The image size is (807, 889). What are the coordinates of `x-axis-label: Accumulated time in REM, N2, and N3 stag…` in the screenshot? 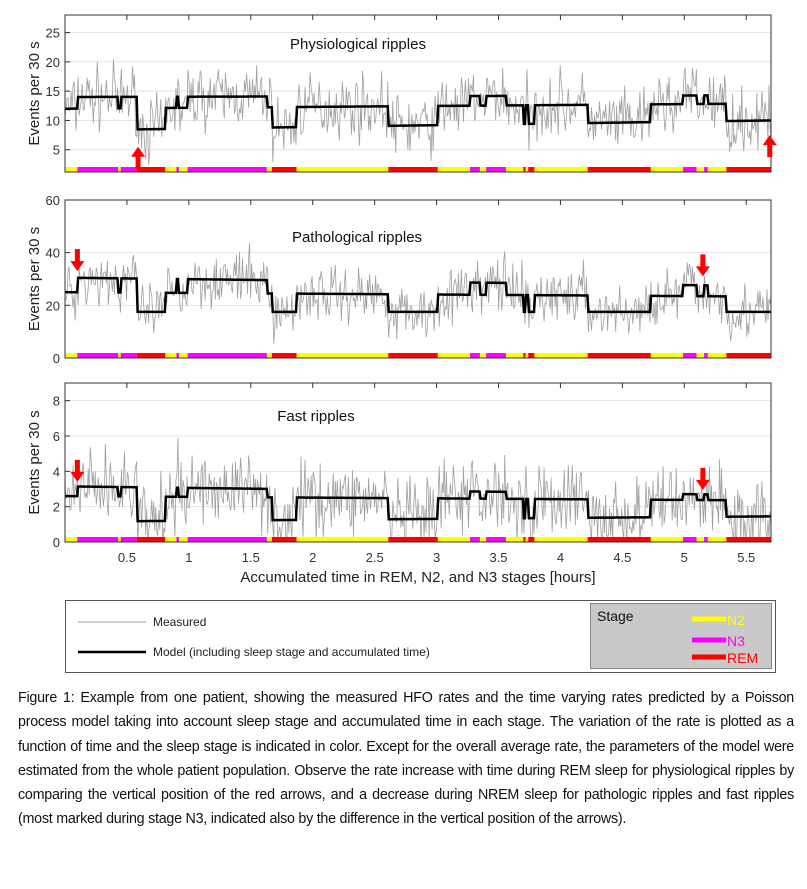 It's located at (417, 577).